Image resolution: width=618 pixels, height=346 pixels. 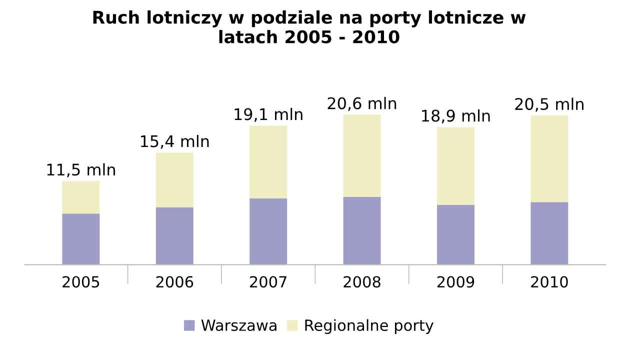 What do you see at coordinates (549, 105) in the screenshot?
I see `annotation: 20,5 mln` at bounding box center [549, 105].